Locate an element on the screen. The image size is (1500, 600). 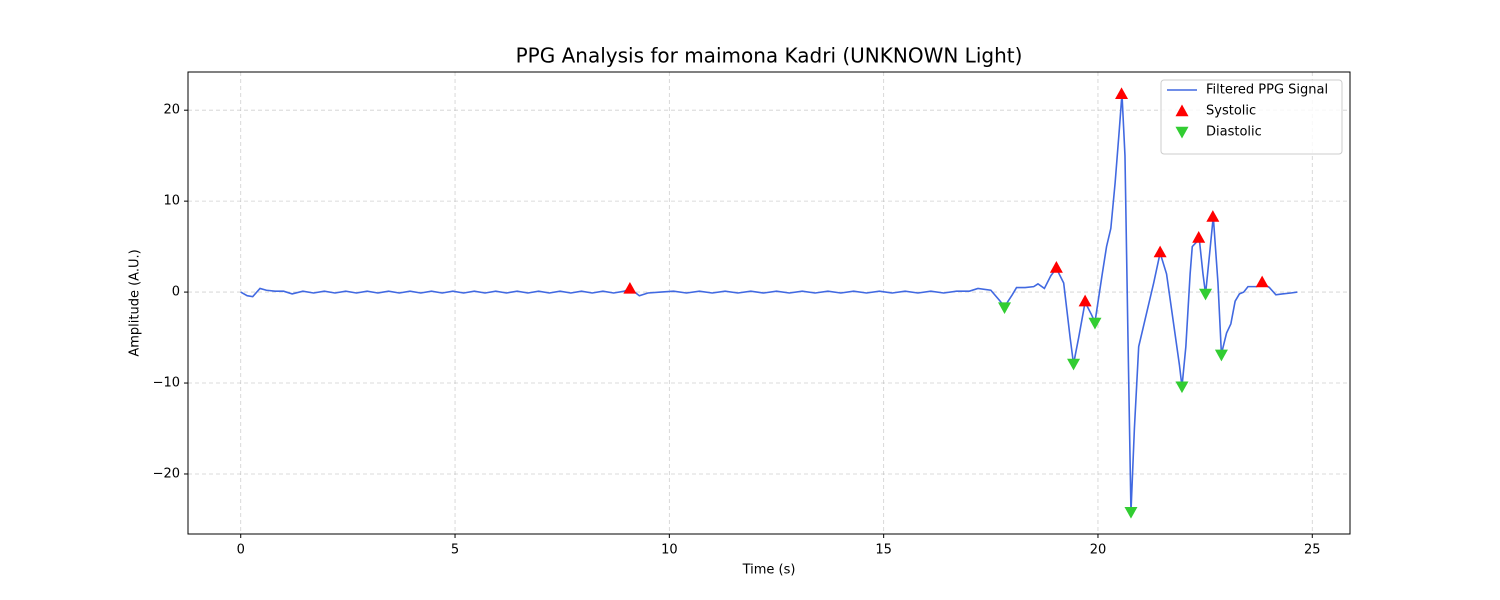
y-tick-label: 10 is located at coordinates (171, 201).